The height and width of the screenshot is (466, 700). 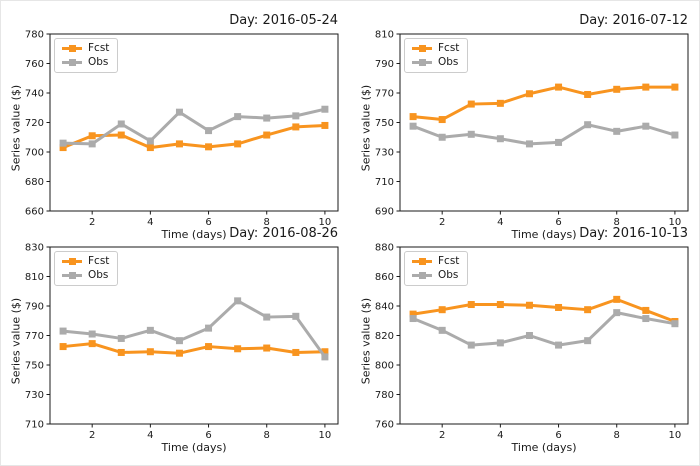 I want to click on svg-text: 680, so click(x=34, y=182).